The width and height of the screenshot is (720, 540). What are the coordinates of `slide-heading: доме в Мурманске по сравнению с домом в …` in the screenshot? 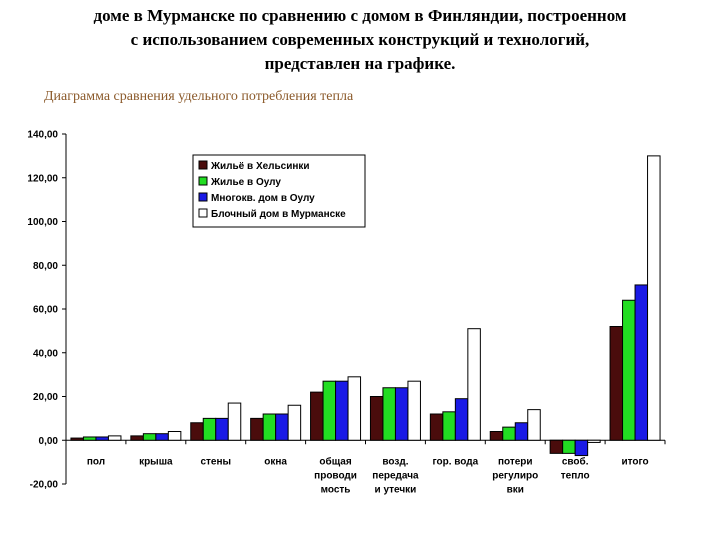 It's located at (360, 40).